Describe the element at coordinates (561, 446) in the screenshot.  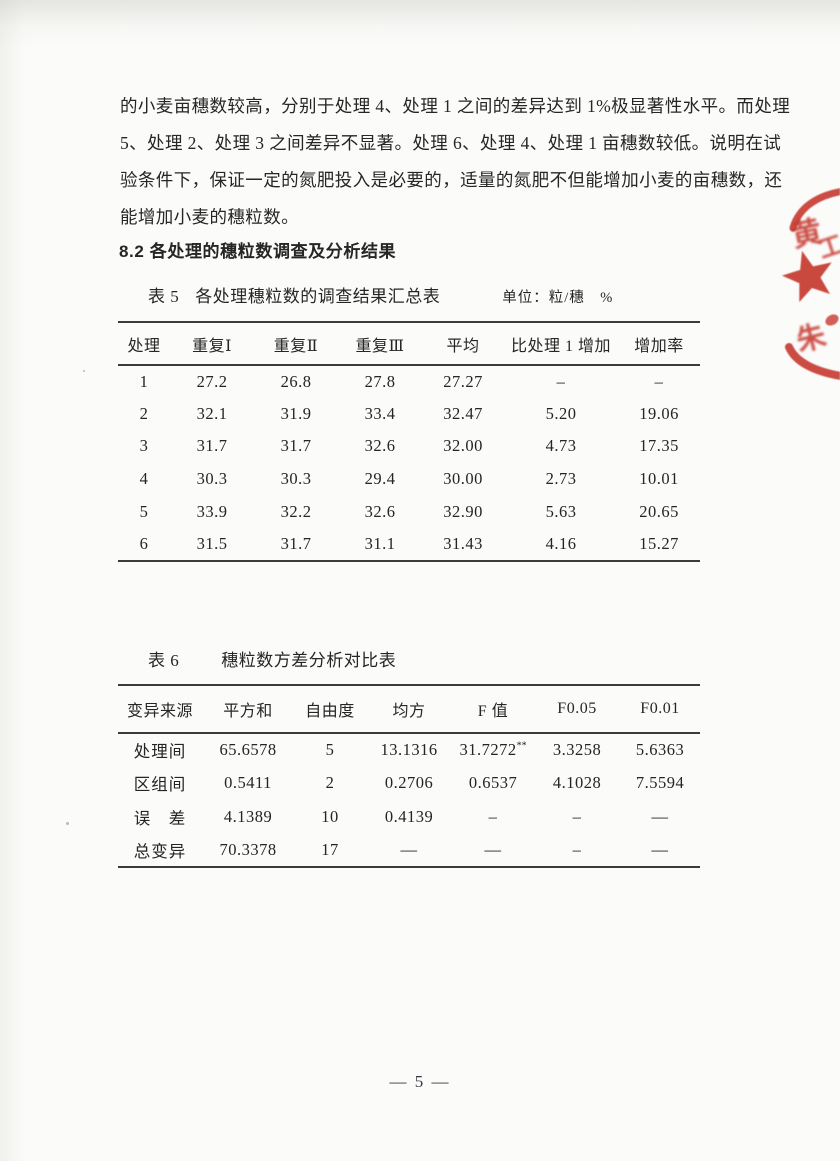
I see `table-cell: 4.73` at that location.